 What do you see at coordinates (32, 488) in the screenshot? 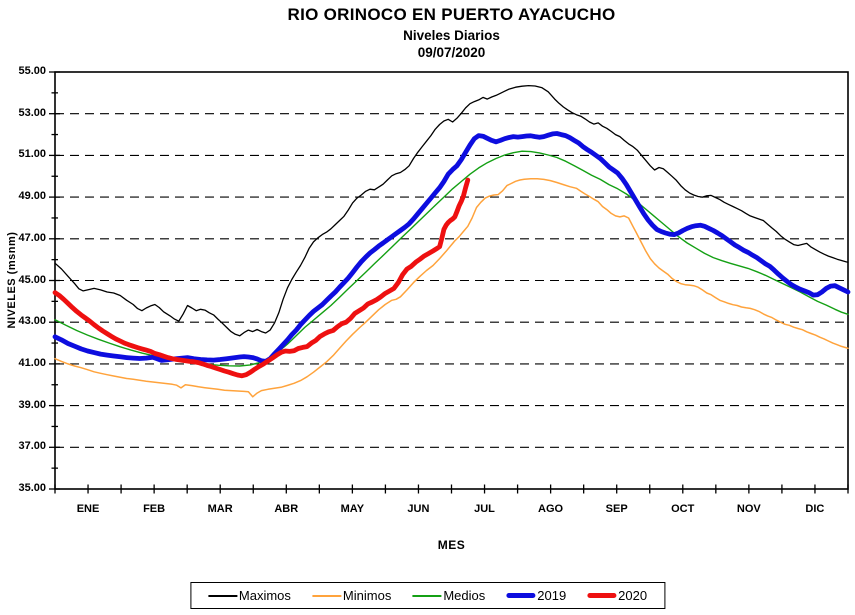
I see `y-axis-label: 35.00` at bounding box center [32, 488].